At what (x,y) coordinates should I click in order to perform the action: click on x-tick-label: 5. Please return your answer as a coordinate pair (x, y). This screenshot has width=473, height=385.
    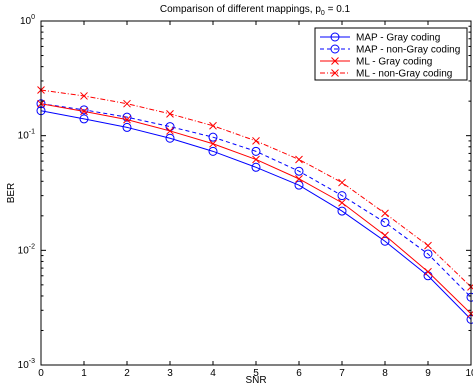
    Looking at the image, I should click on (256, 373).